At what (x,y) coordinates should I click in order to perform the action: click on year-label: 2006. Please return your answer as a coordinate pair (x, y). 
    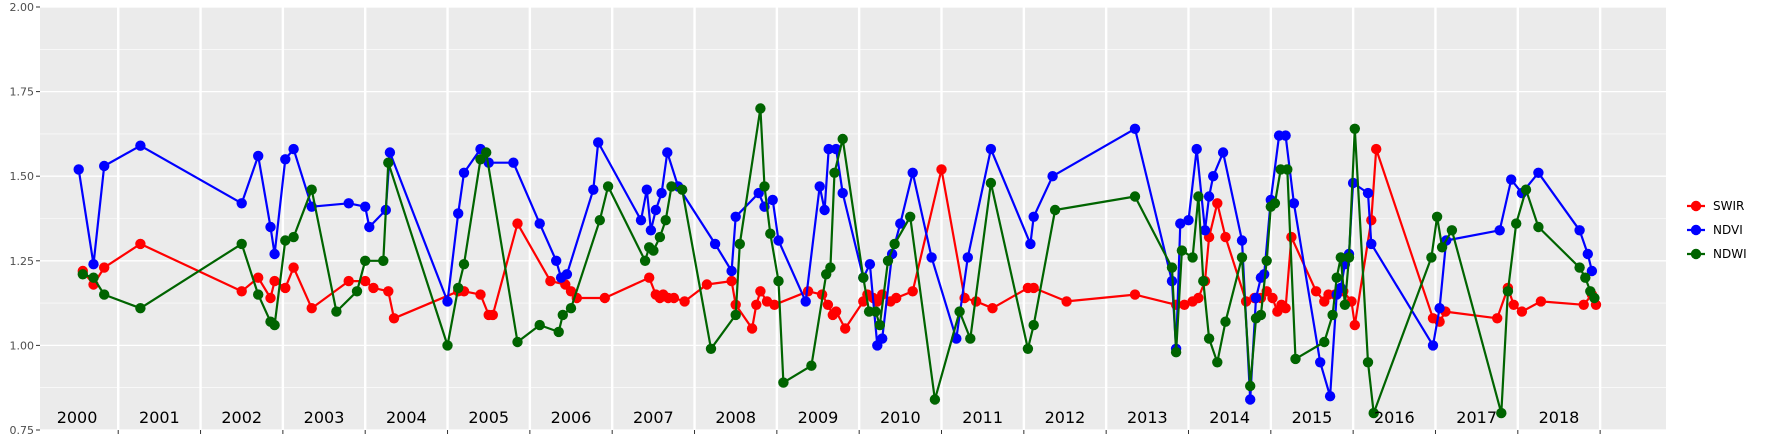
    Looking at the image, I should click on (571, 417).